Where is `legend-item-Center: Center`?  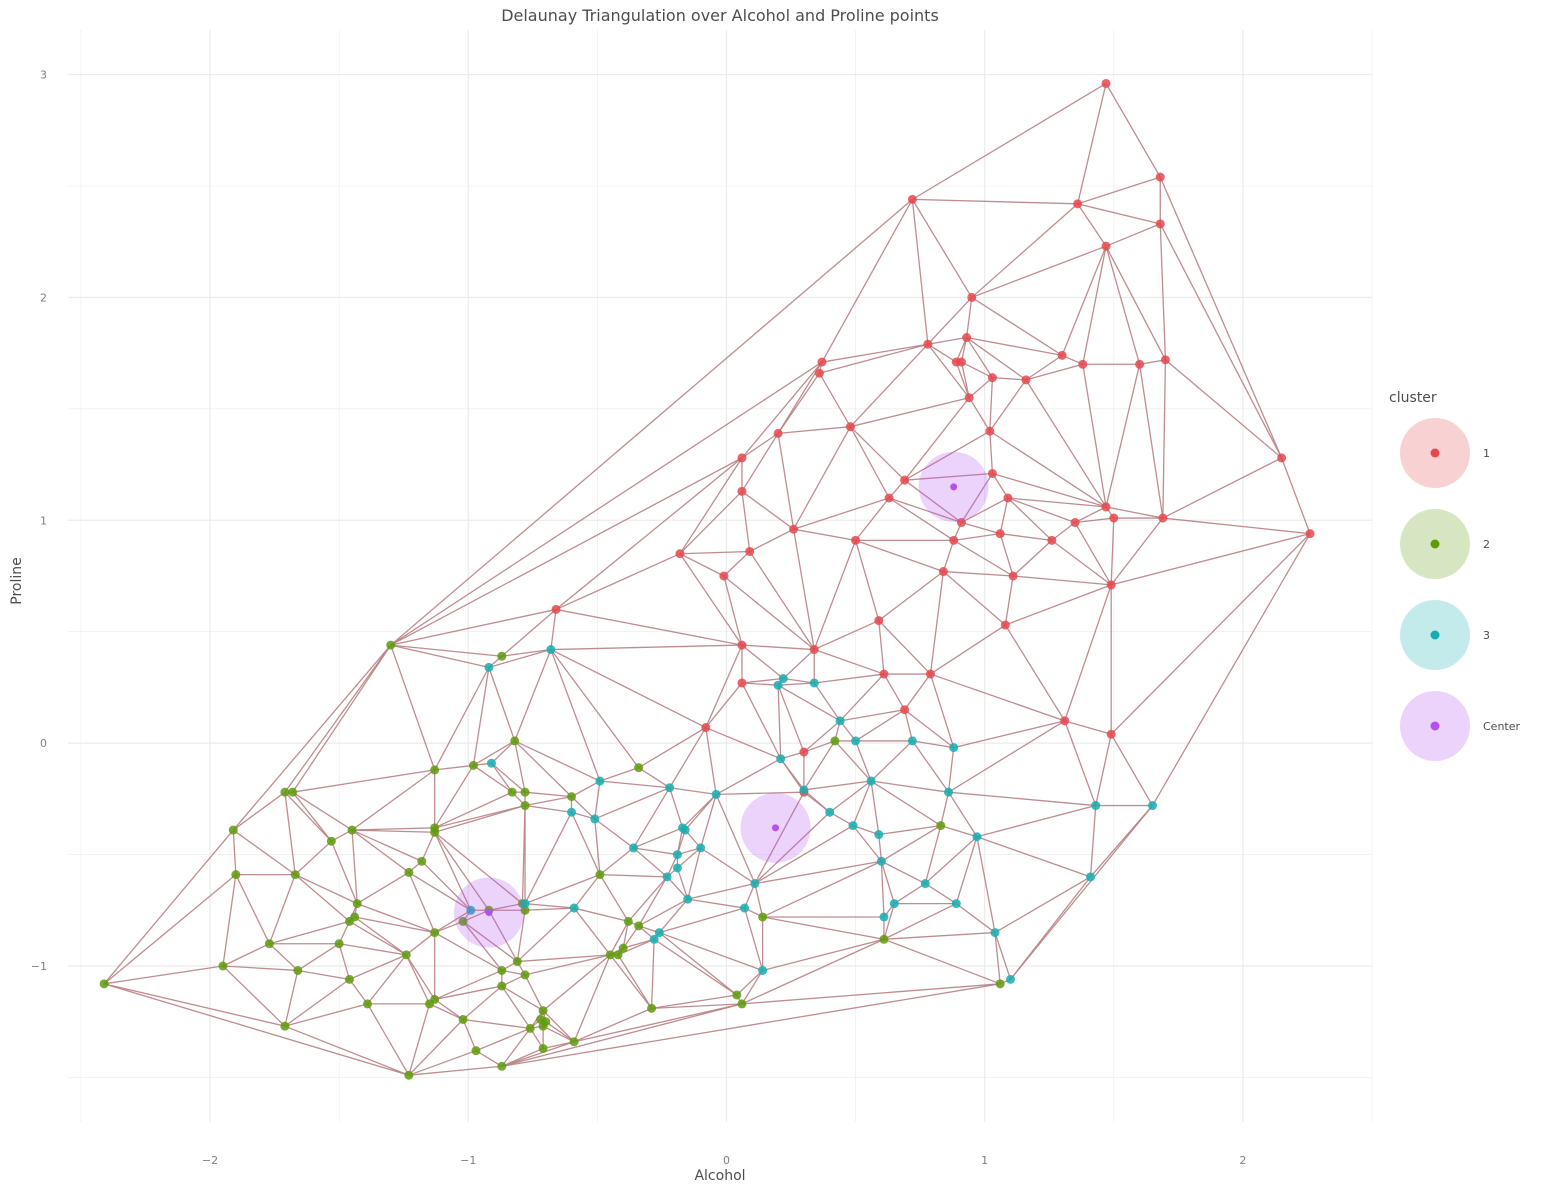
legend-item-Center: Center is located at coordinates (1460, 726).